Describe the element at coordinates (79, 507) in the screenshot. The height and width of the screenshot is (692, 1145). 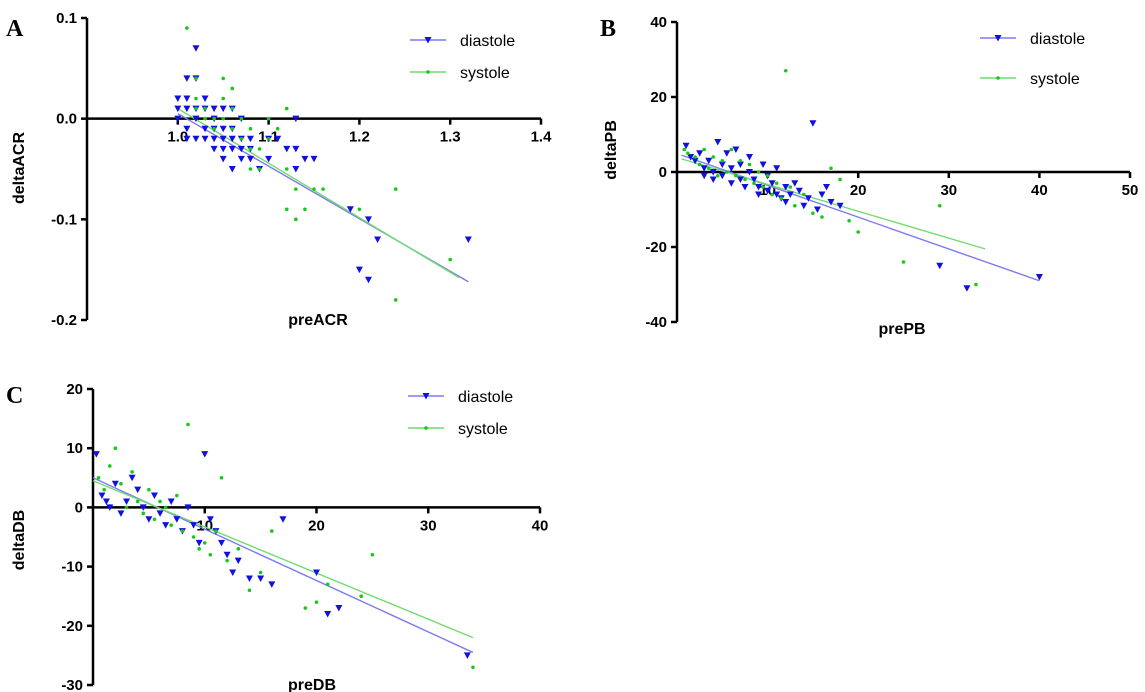
I see `panel-c-y-tick-label: 0` at that location.